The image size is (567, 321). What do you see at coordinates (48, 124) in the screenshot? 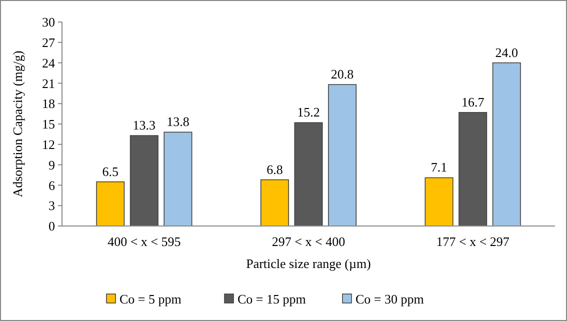
I see `y-tick-label: 15` at bounding box center [48, 124].